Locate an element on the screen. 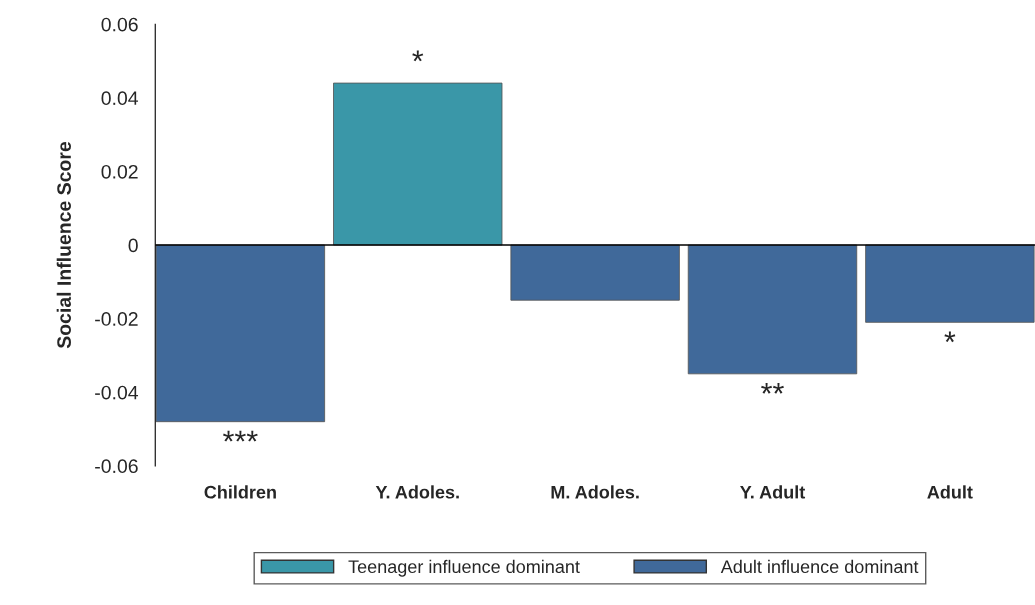  legend-label: Adult influence dominant is located at coordinates (819, 566).